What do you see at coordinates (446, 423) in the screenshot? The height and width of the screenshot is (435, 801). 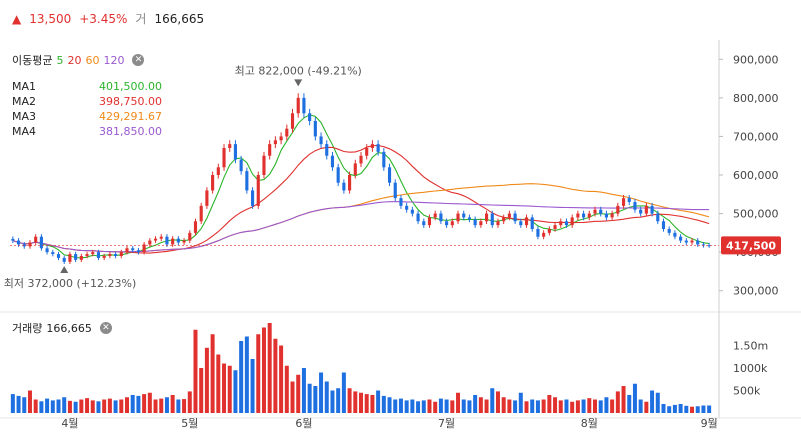 I see `x-tick-label: 7월` at bounding box center [446, 423].